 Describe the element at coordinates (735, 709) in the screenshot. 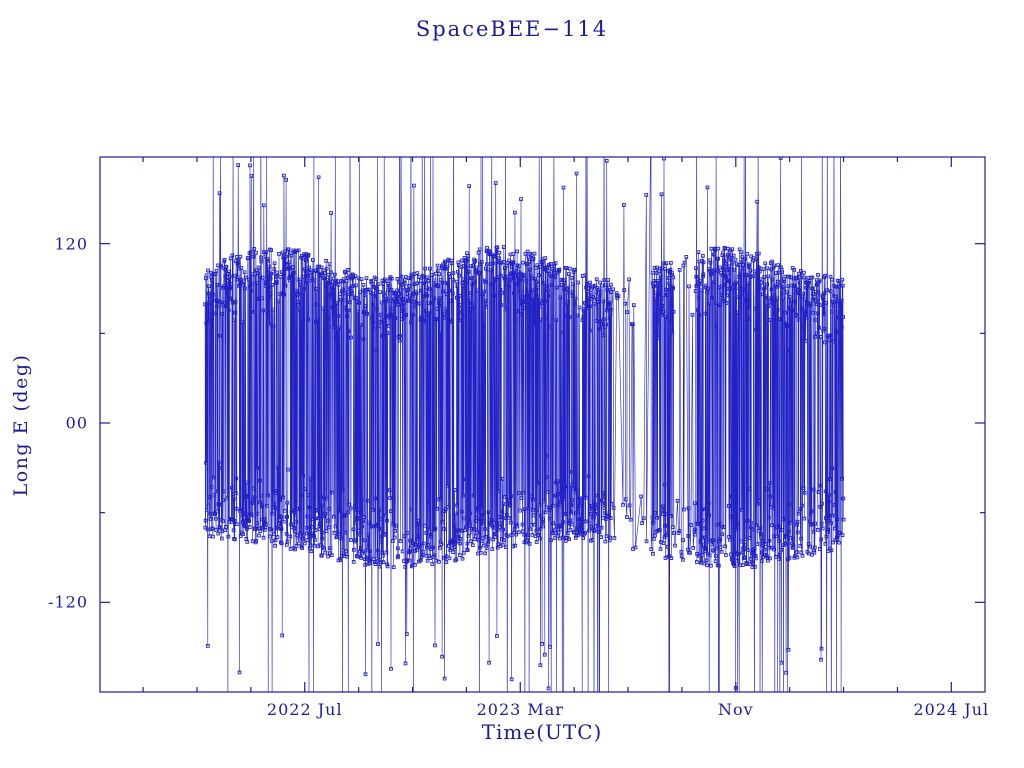

I see `x-tick-label: Nov` at that location.